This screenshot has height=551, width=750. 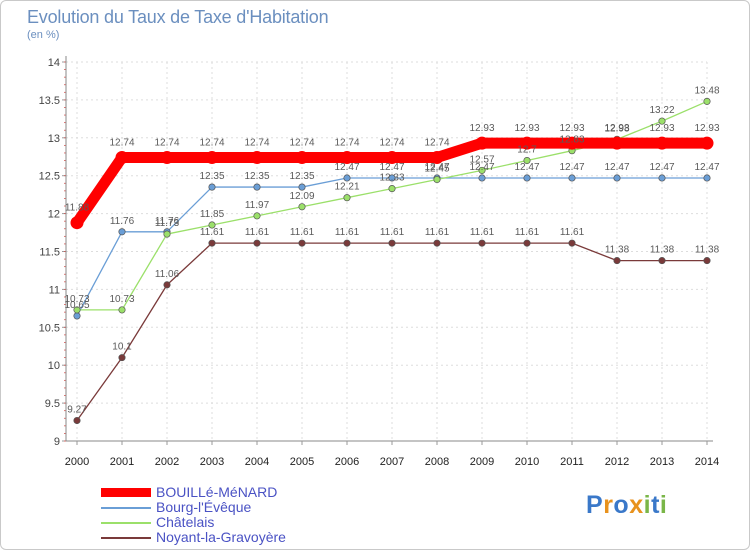 What do you see at coordinates (608, 505) in the screenshot?
I see `logo-letter: r` at bounding box center [608, 505].